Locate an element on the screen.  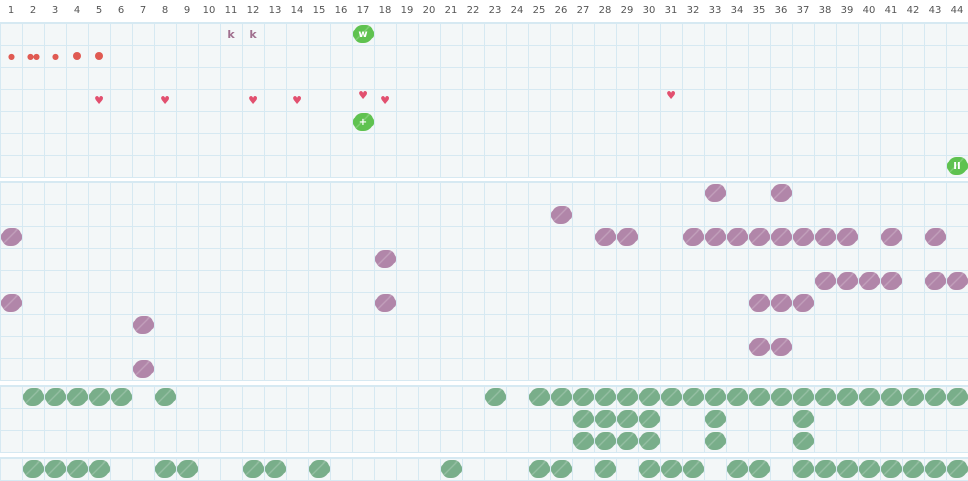
green-badge-cell: + is located at coordinates (363, 122).